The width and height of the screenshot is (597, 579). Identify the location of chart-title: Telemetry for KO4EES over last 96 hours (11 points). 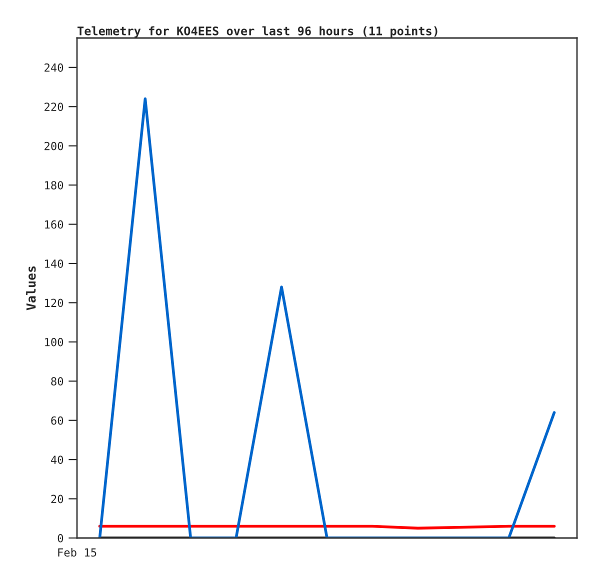
(258, 32).